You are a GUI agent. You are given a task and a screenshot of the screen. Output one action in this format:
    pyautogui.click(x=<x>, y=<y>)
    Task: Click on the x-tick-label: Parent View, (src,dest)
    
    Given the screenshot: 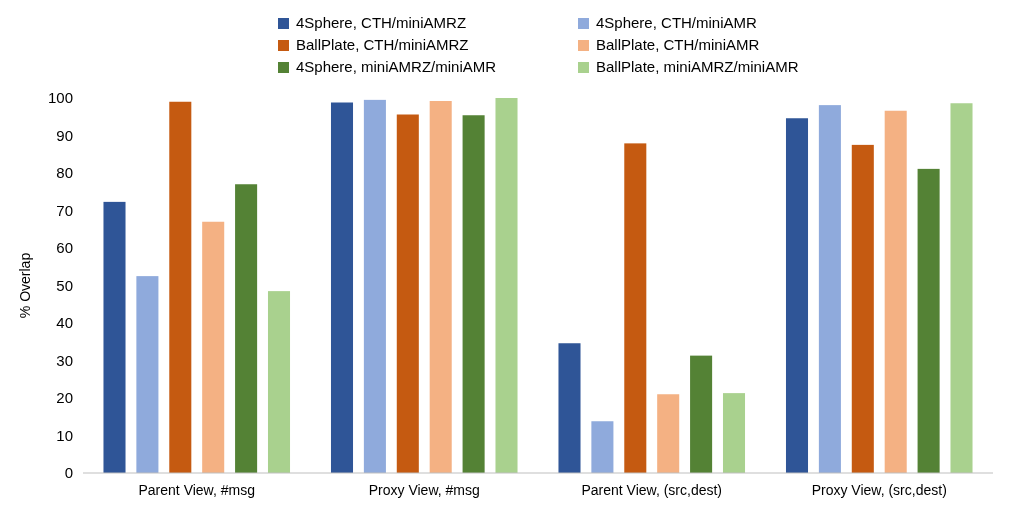 What is the action you would take?
    pyautogui.click(x=652, y=490)
    